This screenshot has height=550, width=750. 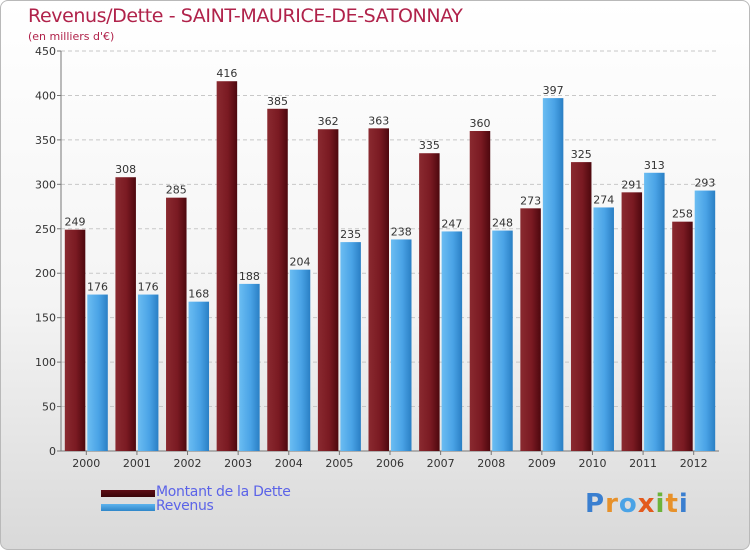 I want to click on data-label-dette: 258, so click(x=682, y=214).